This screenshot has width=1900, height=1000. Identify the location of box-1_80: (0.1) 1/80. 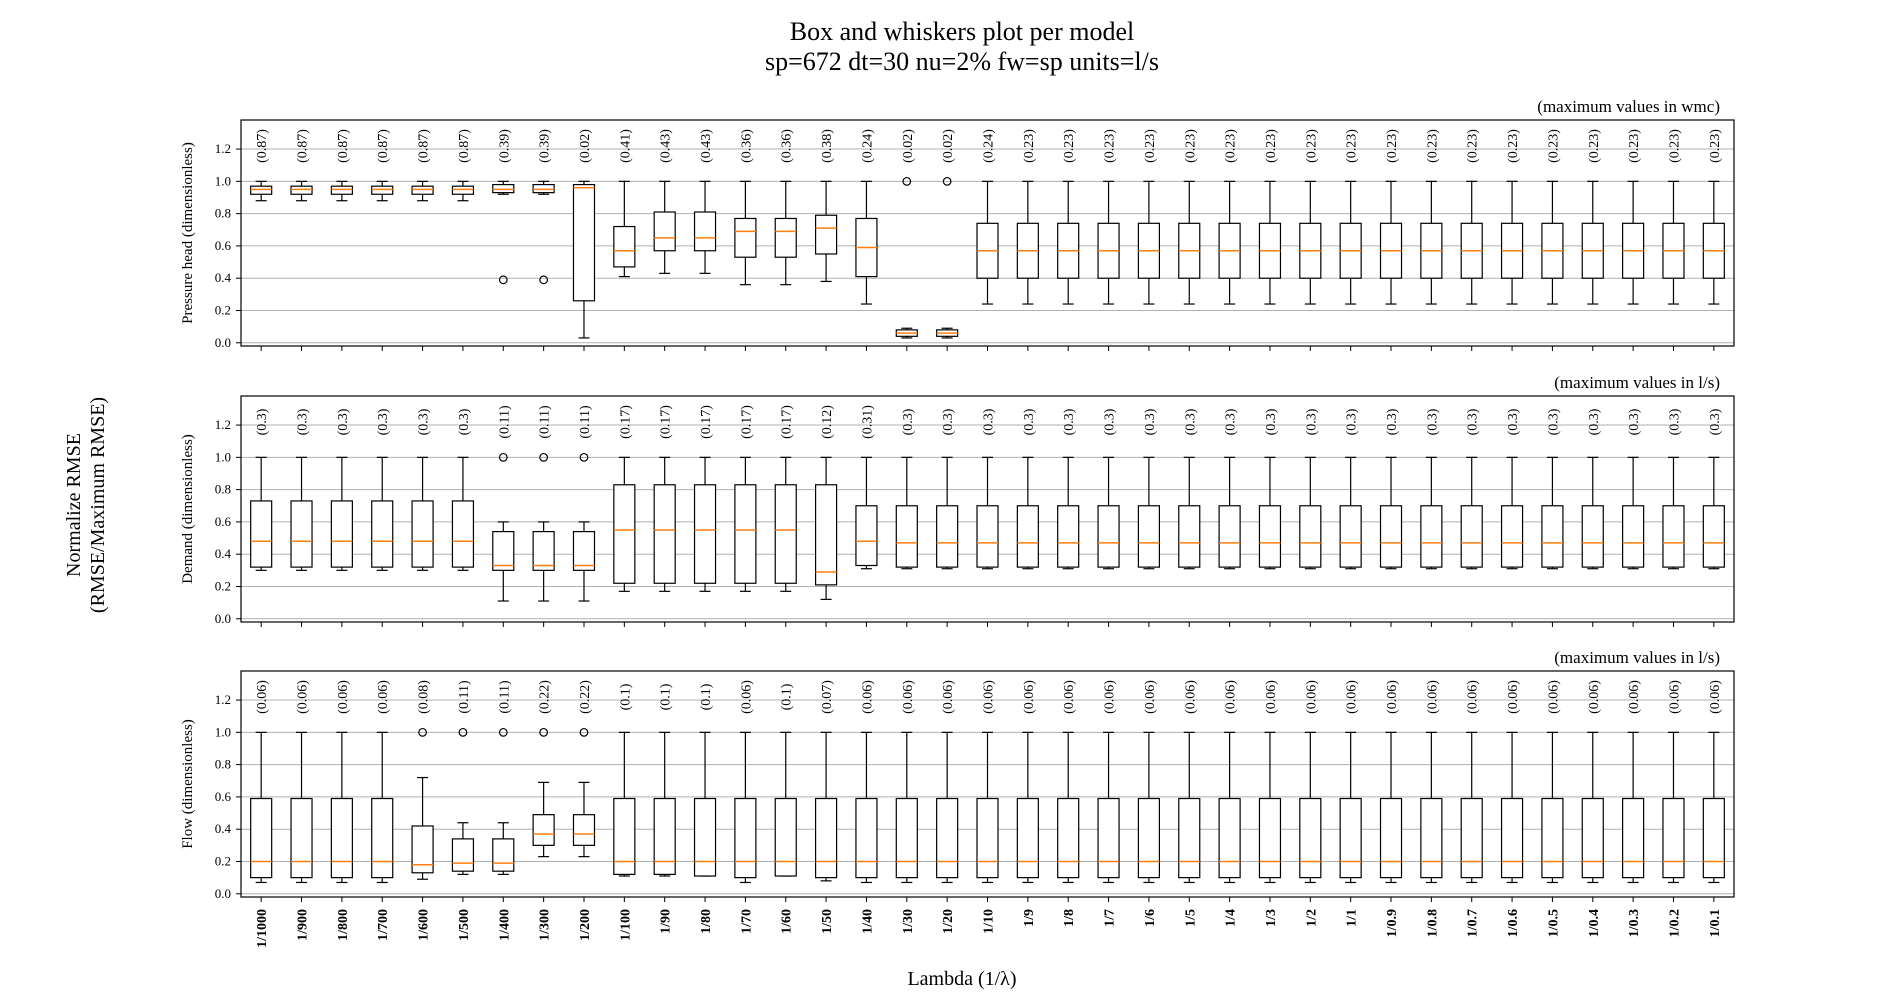
(705, 808).